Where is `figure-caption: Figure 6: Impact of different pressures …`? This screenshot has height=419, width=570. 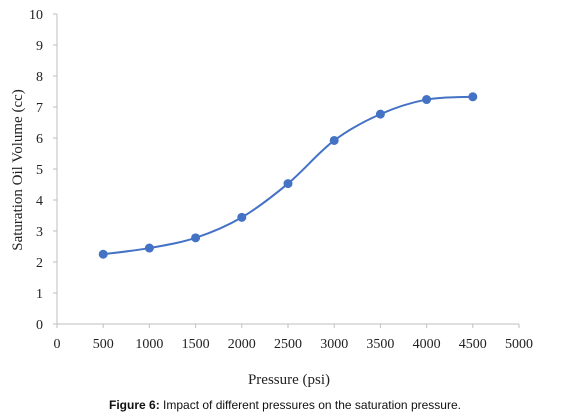
figure-caption: Figure 6: Impact of different pressures … is located at coordinates (285, 405).